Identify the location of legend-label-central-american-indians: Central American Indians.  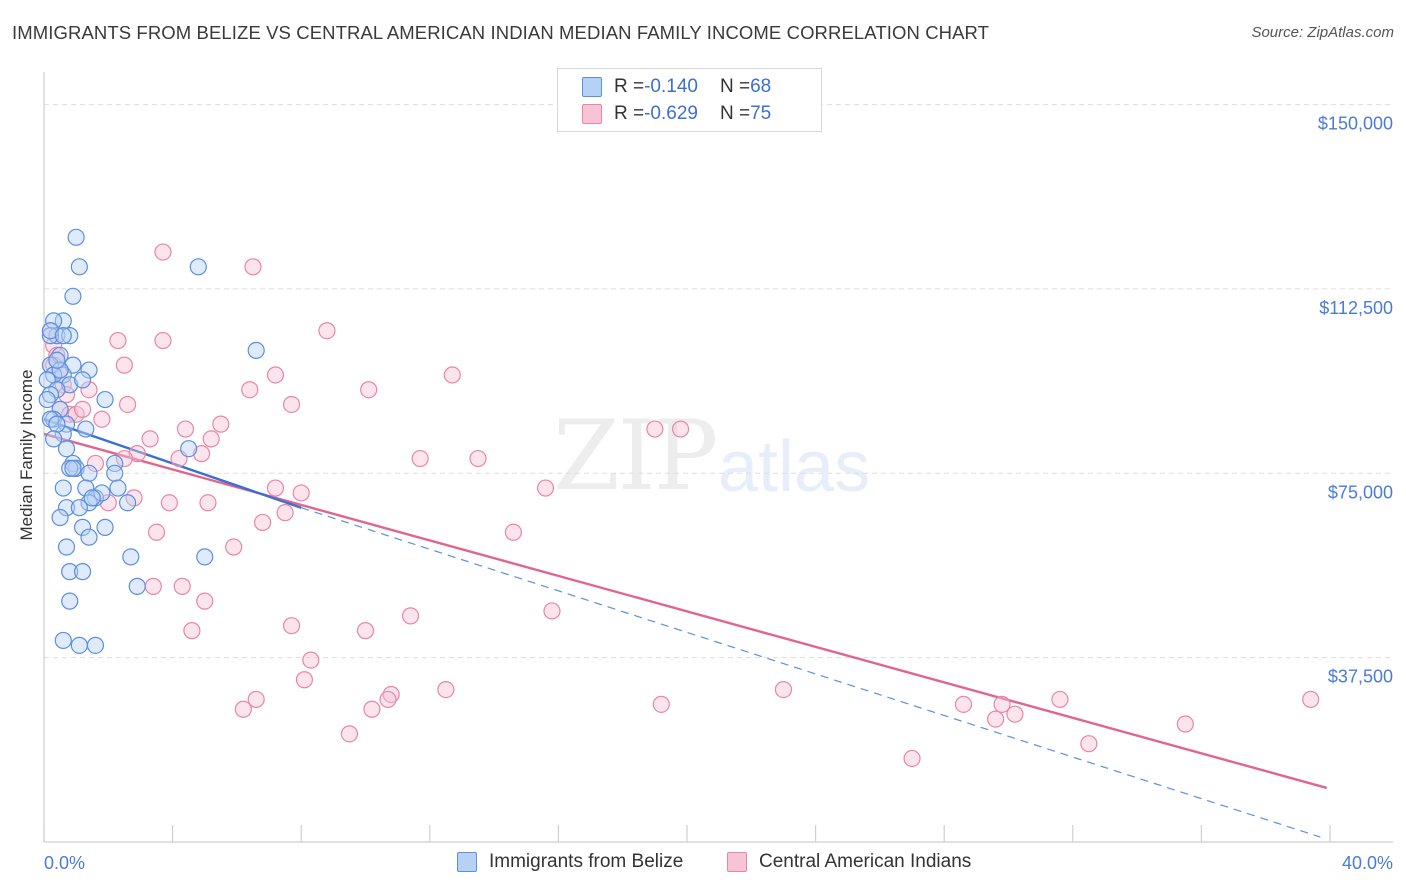
(865, 861).